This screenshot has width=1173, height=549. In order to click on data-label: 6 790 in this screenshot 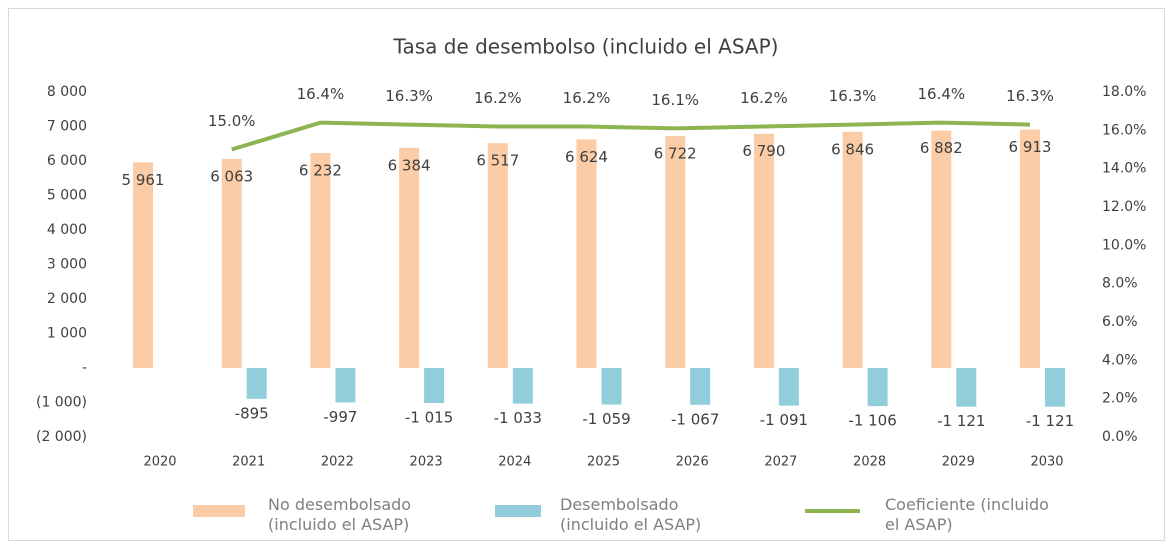, I will do `click(763, 151)`.